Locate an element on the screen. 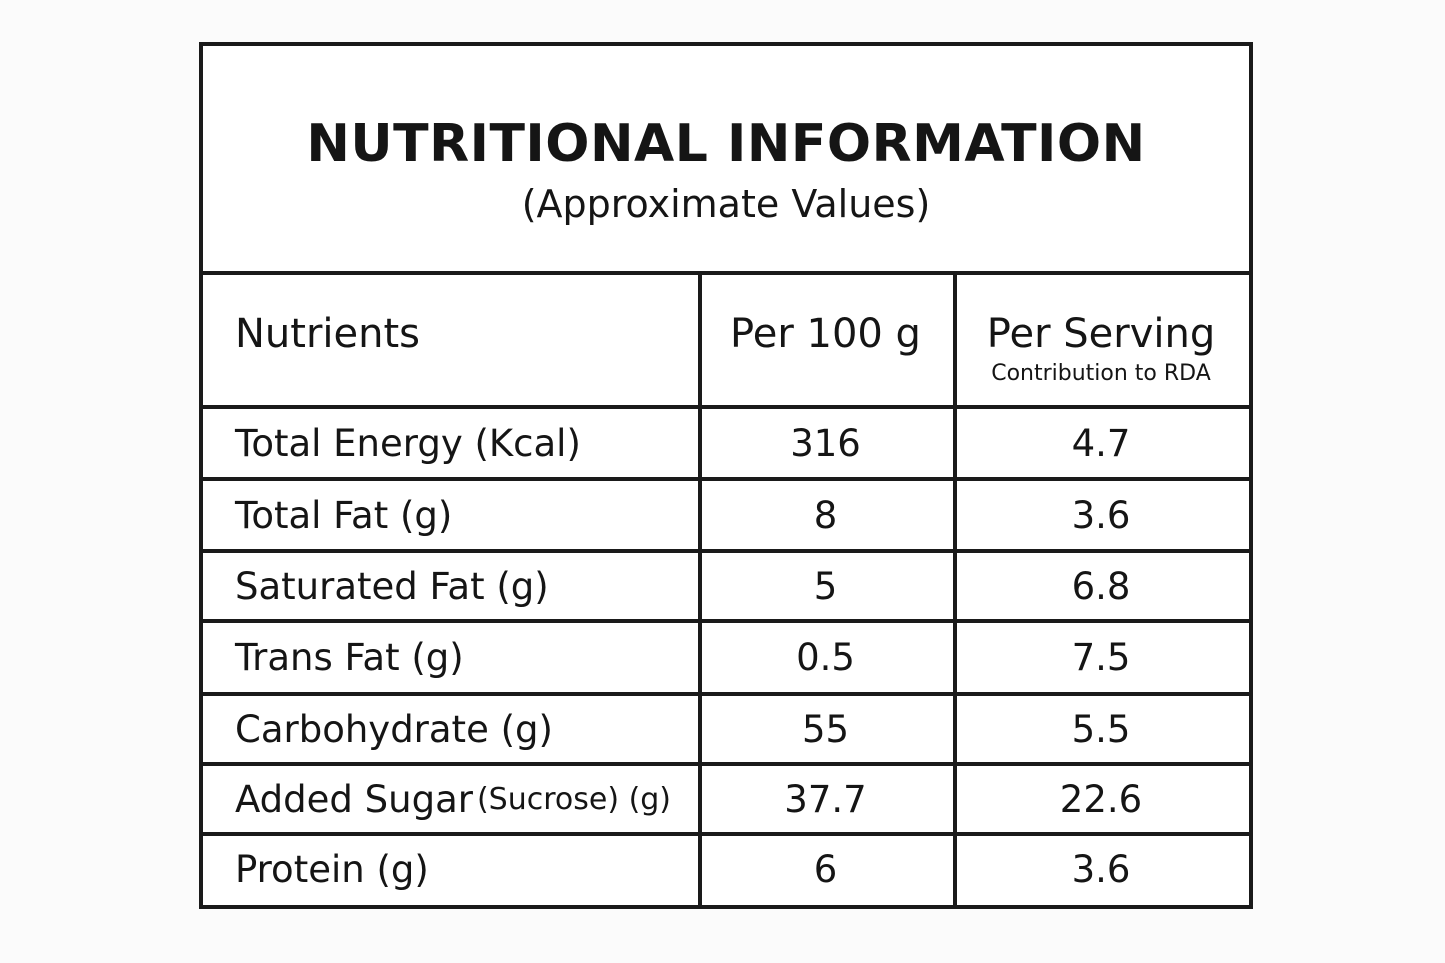  per-serving-value: 5.5 is located at coordinates (1101, 729).